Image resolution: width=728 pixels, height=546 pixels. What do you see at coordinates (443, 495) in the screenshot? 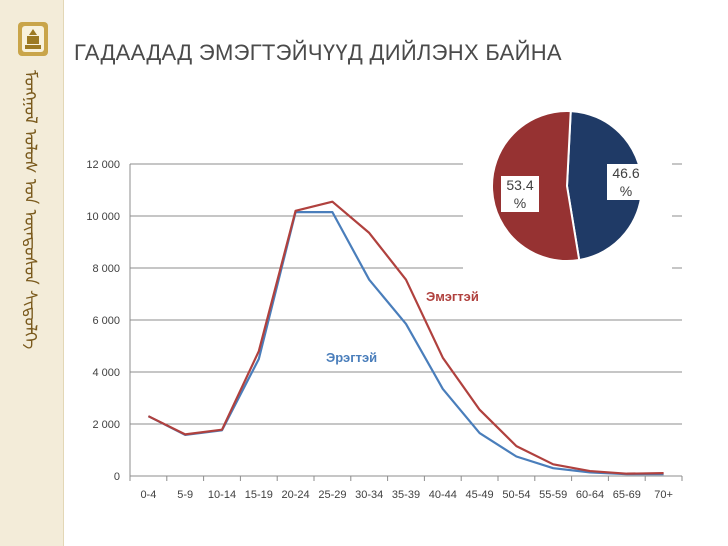
I see `x-tick-label: 40-44` at bounding box center [443, 495].